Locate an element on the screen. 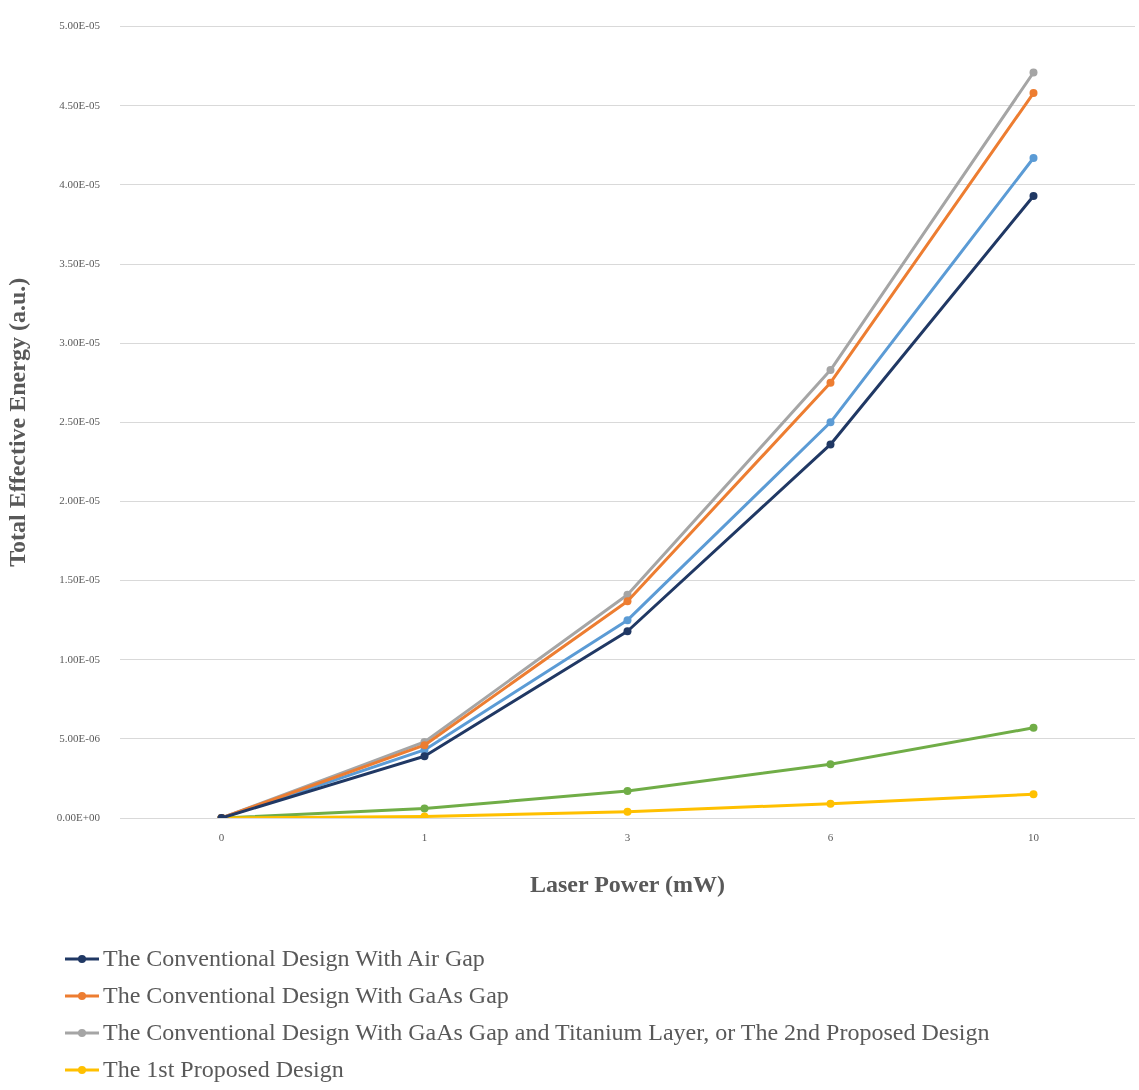 Image resolution: width=1139 pixels, height=1090 pixels. y-tick-label: 2.50E-05 is located at coordinates (80, 421).